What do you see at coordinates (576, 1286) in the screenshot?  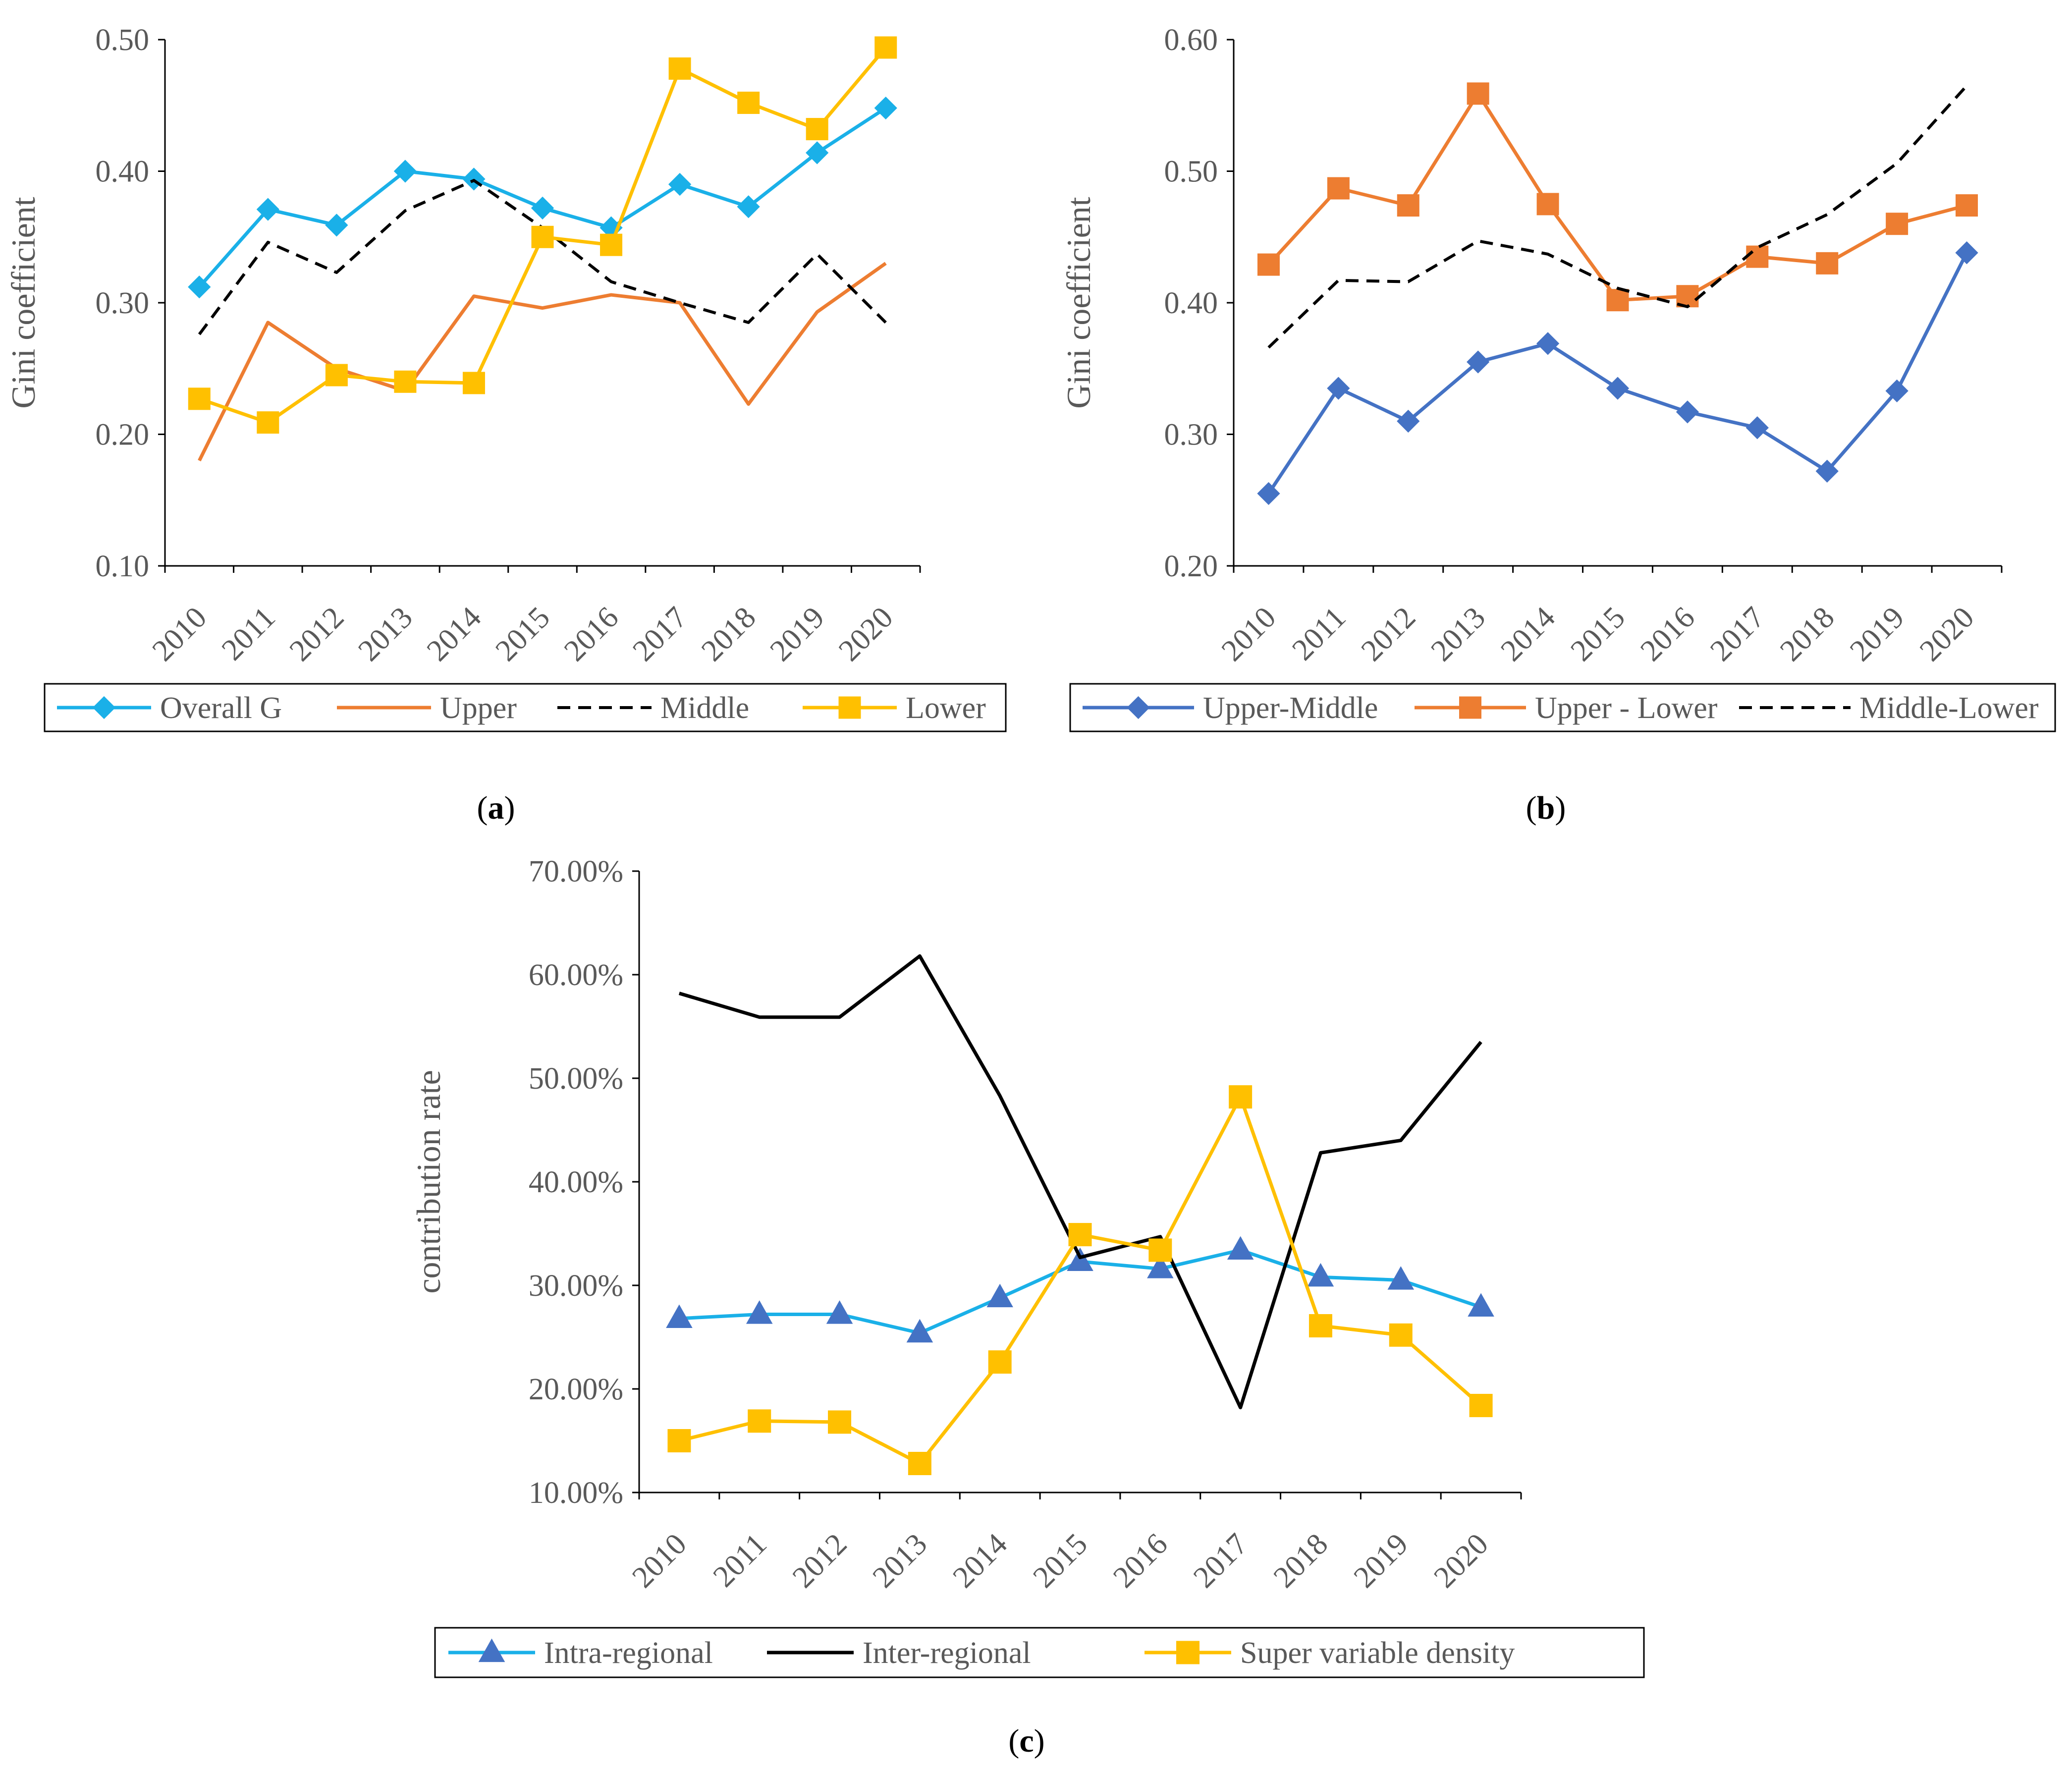 I see `y-tick-label: 30.00%` at bounding box center [576, 1286].